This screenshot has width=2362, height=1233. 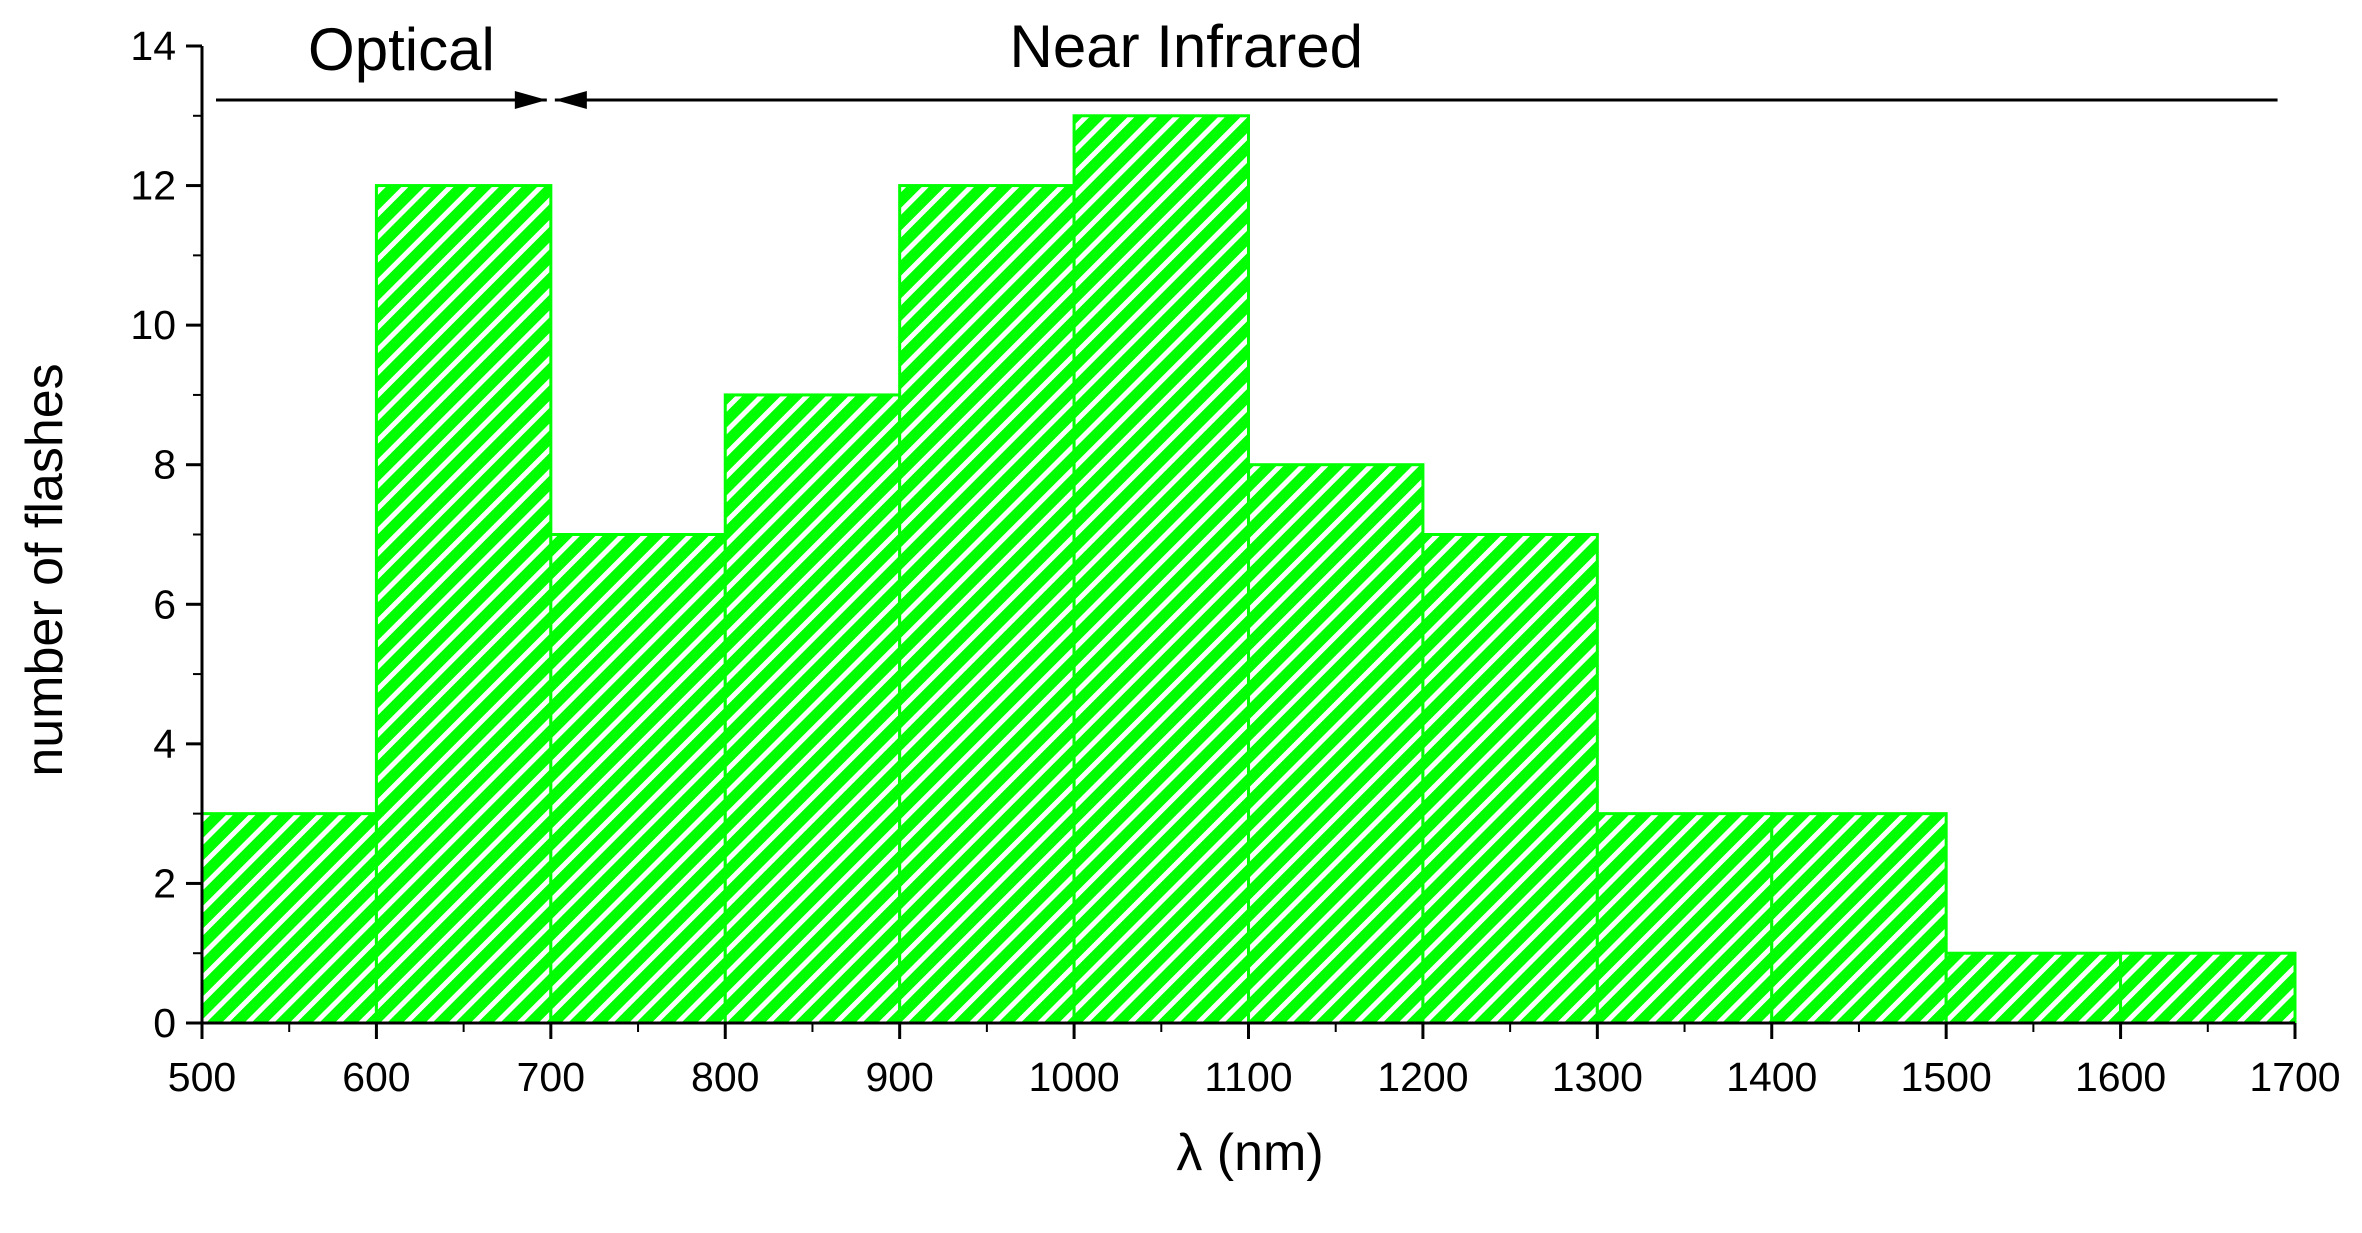 I want to click on spectral-range-annotations: Optical Near Infrared, so click(x=1247, y=61).